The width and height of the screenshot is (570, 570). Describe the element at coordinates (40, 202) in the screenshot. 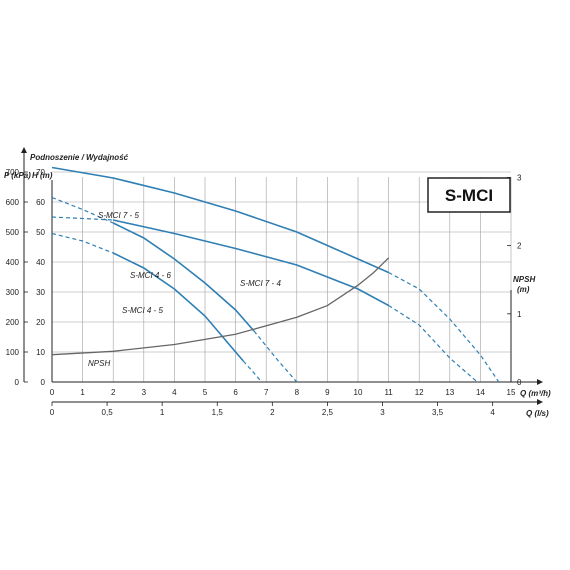

I see `head-tick-label: 60` at that location.